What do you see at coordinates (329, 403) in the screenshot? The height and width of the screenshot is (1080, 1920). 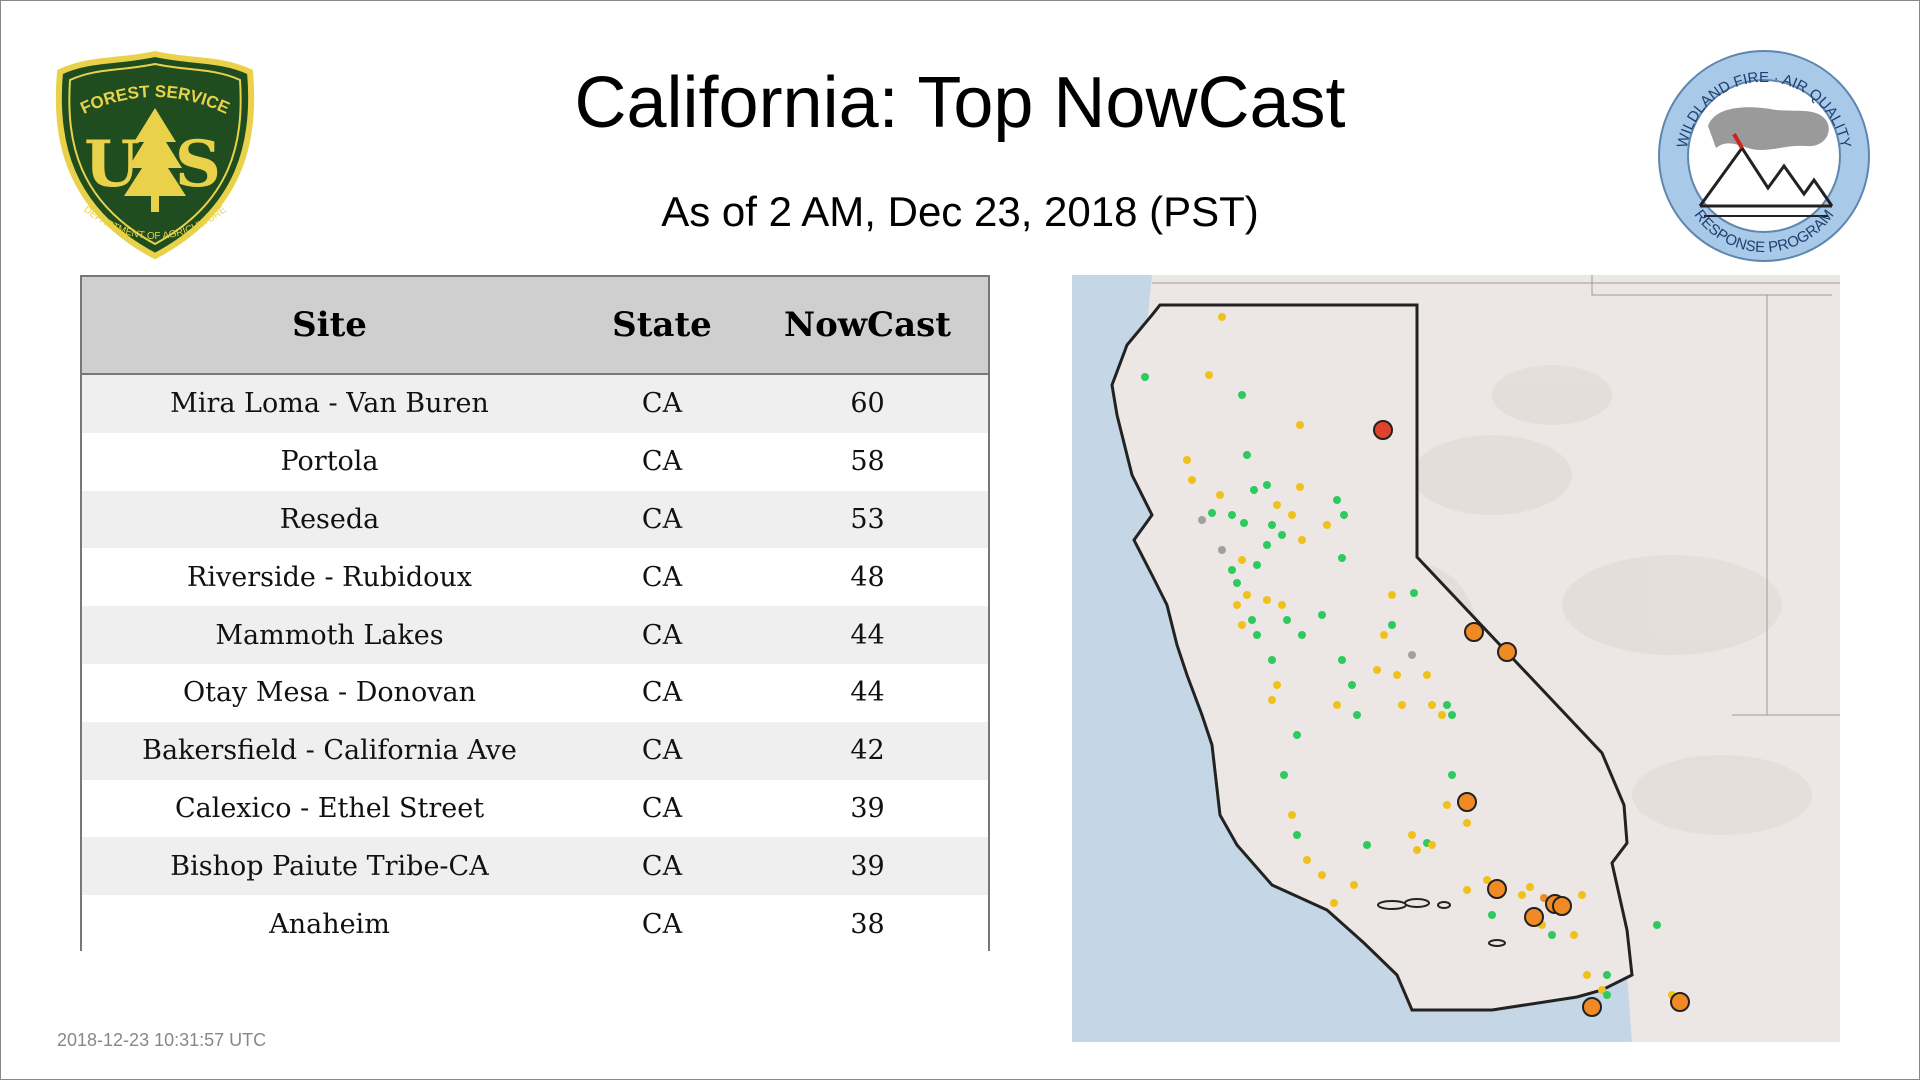 I see `site-cell: Mira Loma - Van Buren` at bounding box center [329, 403].